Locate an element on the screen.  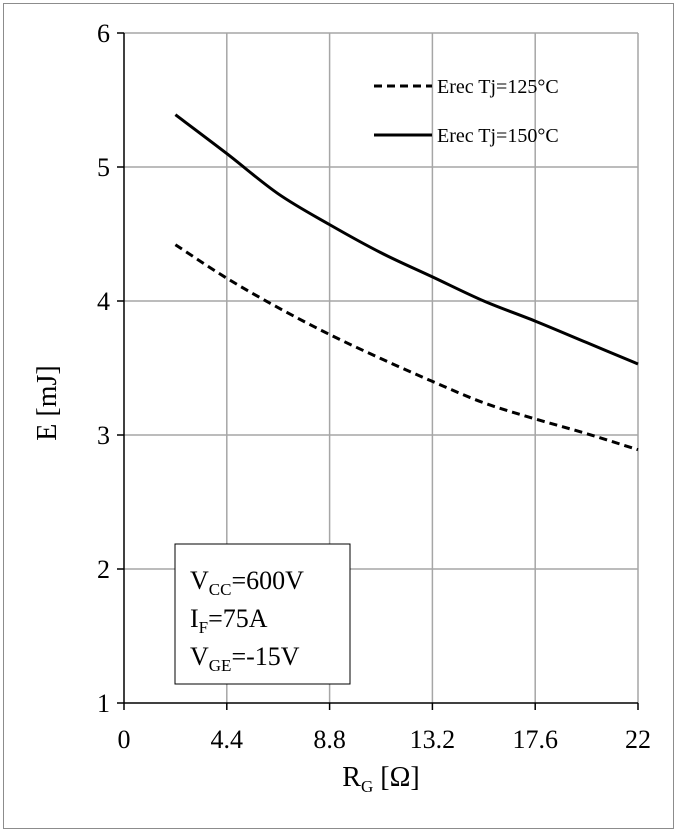
y-tick-label: 3 is located at coordinates (103, 435).